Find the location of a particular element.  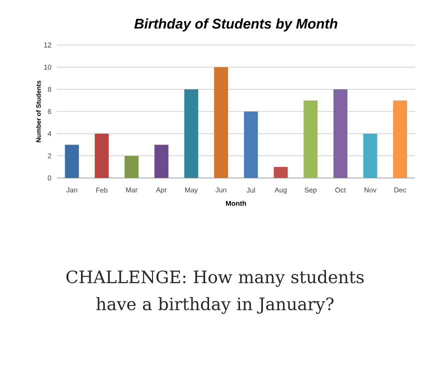

chart-title: Birthday of Students by Month is located at coordinates (236, 25).